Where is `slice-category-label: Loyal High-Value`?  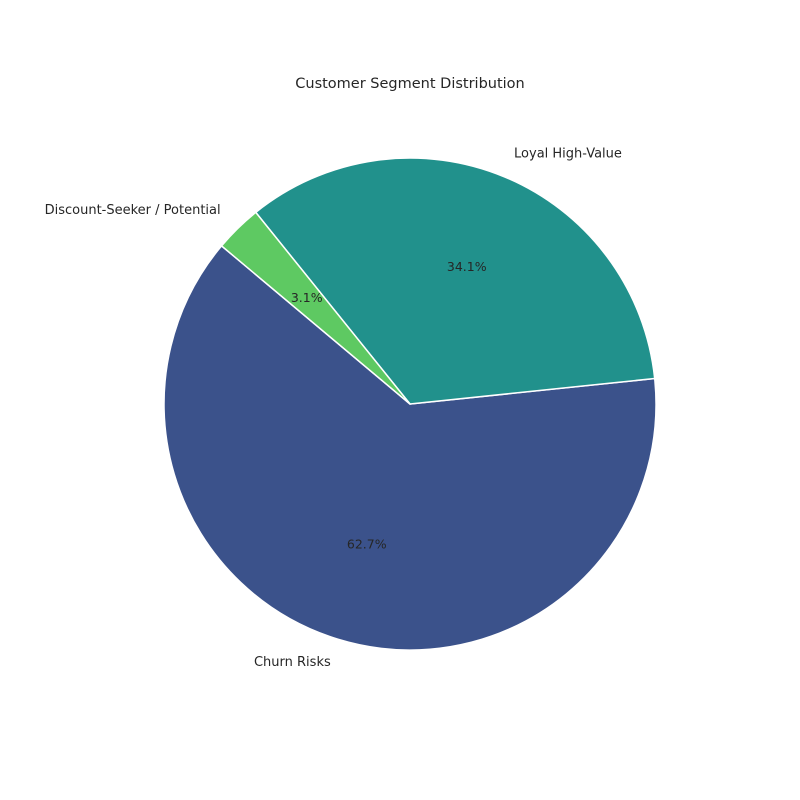 slice-category-label: Loyal High-Value is located at coordinates (568, 154).